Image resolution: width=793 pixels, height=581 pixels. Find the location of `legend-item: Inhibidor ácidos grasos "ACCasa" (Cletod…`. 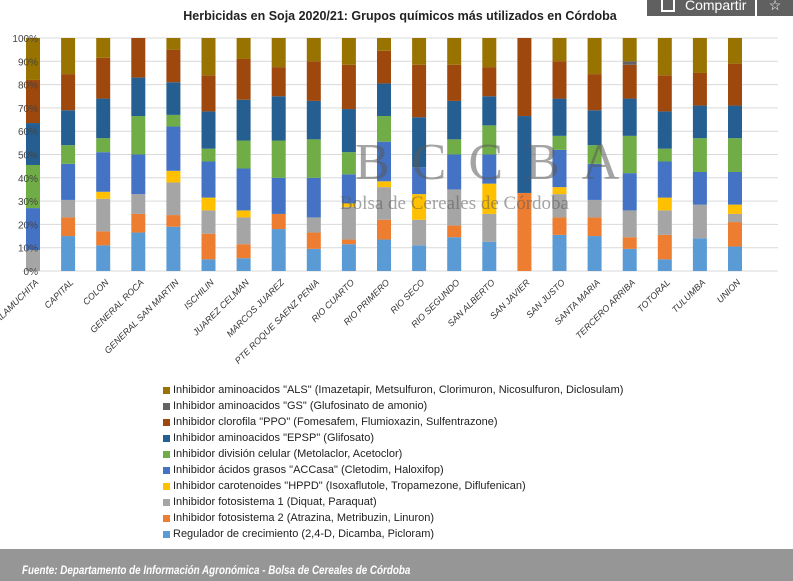

legend-item: Inhibidor ácidos grasos "ACCasa" (Cletod… is located at coordinates (303, 470).